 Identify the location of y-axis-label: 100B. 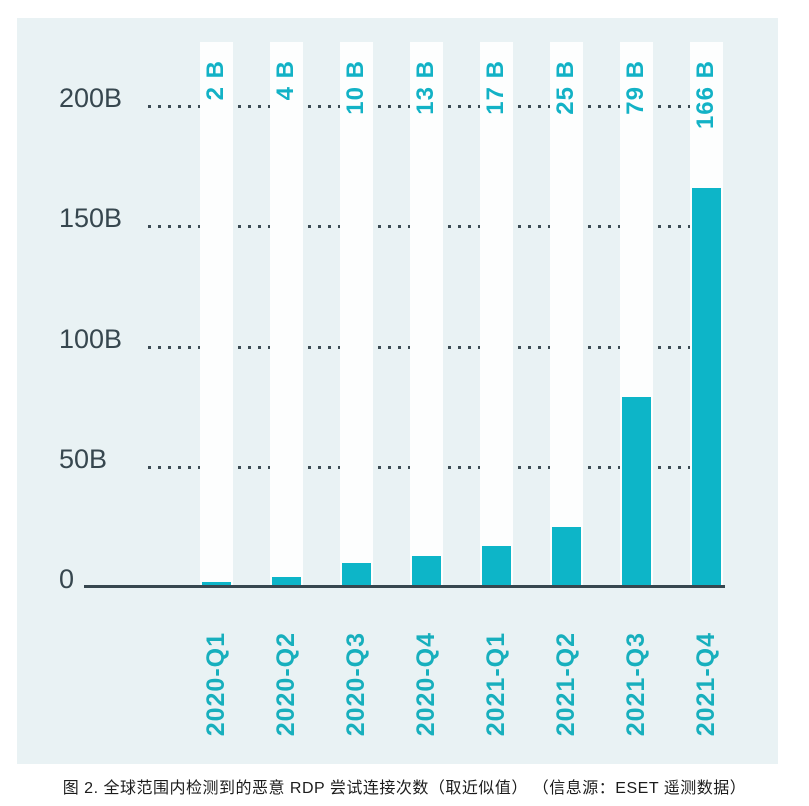
(91, 339).